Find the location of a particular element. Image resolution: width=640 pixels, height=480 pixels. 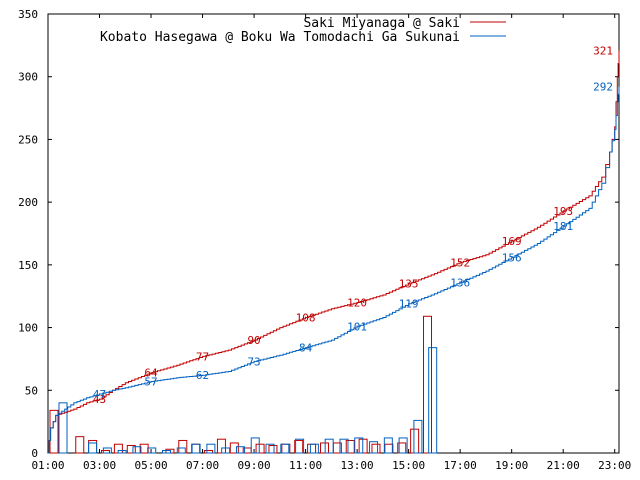

x-tick-label: 19:00 is located at coordinates (511, 465).